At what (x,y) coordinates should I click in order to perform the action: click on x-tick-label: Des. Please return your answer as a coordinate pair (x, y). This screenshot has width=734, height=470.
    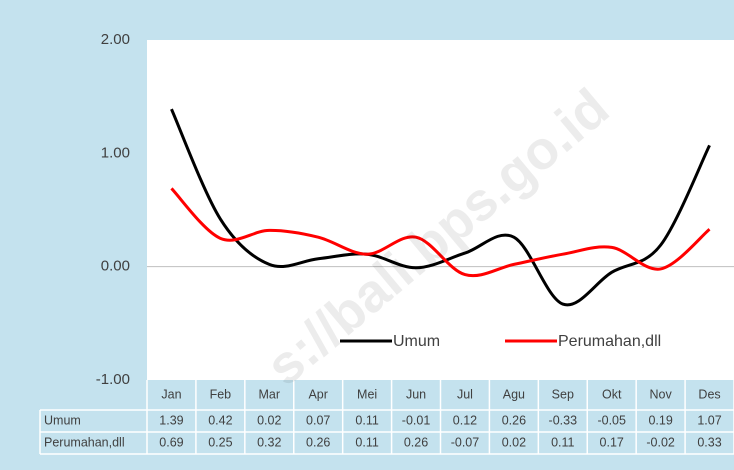
    Looking at the image, I should click on (709, 394).